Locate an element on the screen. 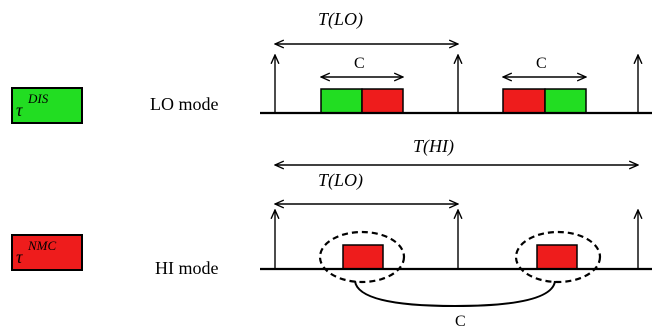  lo-job-2-dis is located at coordinates (565, 101).